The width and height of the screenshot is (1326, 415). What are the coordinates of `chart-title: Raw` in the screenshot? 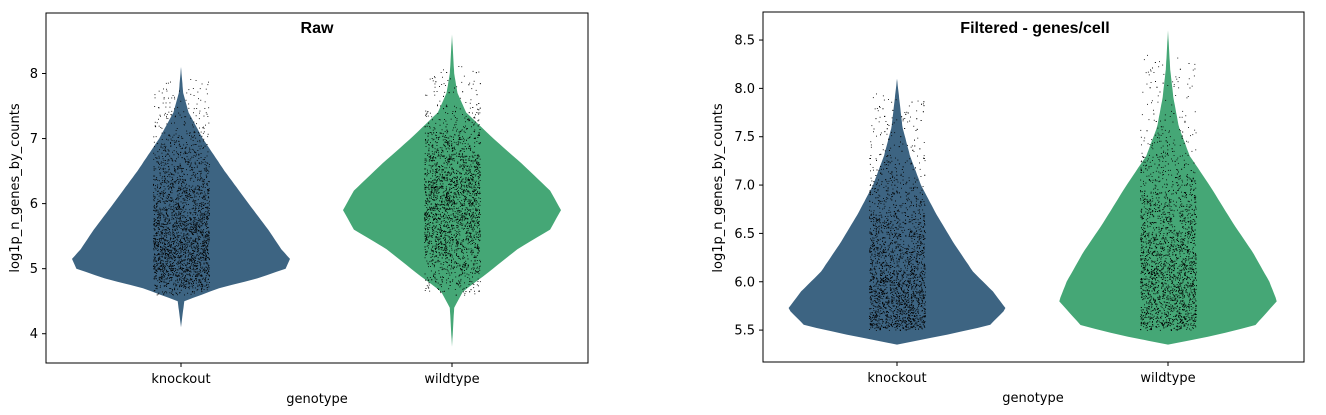 It's located at (317, 28).